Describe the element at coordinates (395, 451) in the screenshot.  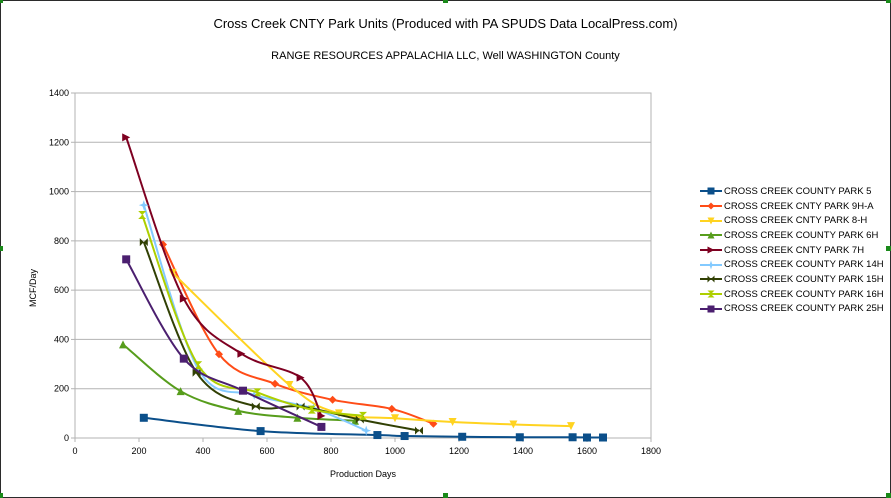
I see `x-tick-label: 1000` at that location.